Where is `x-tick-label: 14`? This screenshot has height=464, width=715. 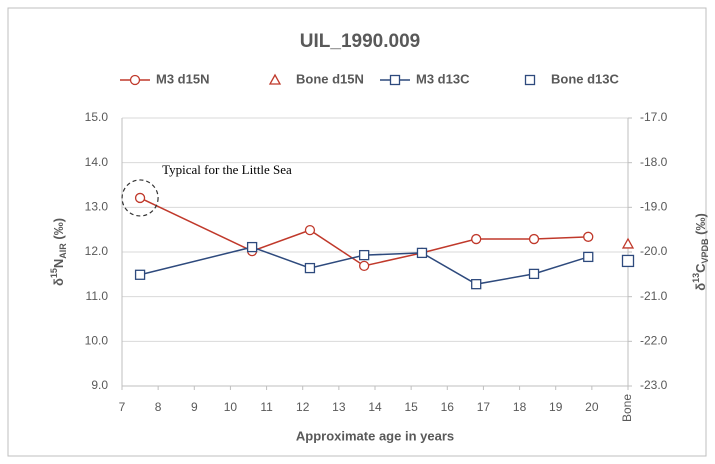
x-tick-label: 14 is located at coordinates (375, 407).